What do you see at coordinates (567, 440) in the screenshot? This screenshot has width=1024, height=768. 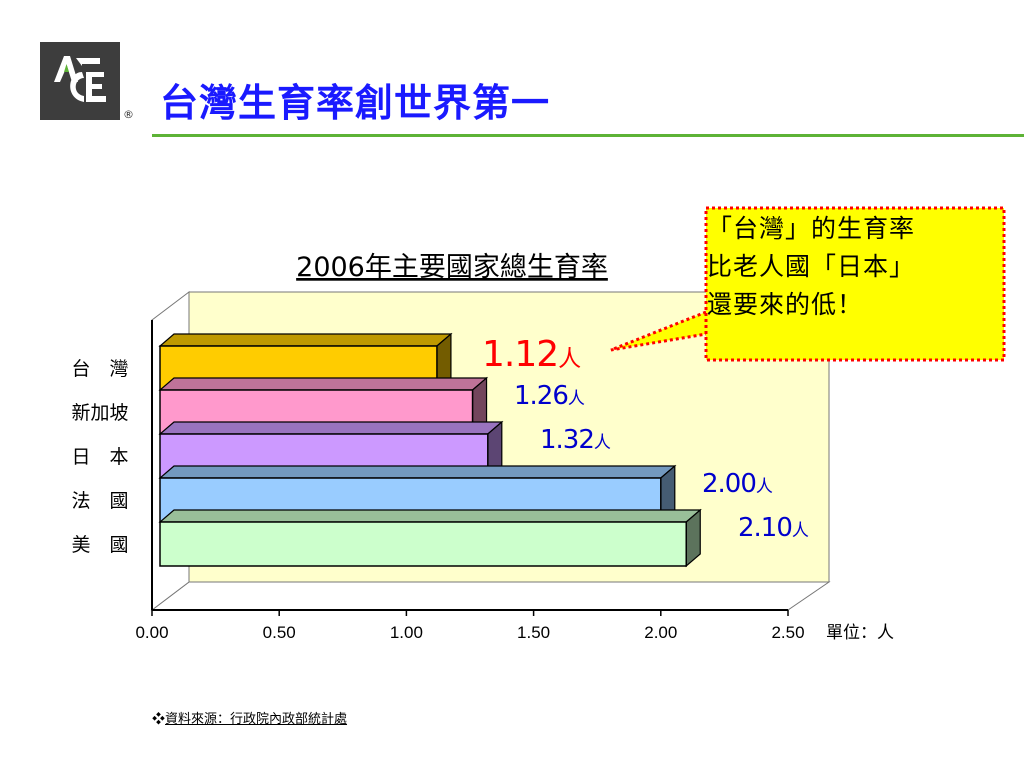 I see `value-number: 1.32` at bounding box center [567, 440].